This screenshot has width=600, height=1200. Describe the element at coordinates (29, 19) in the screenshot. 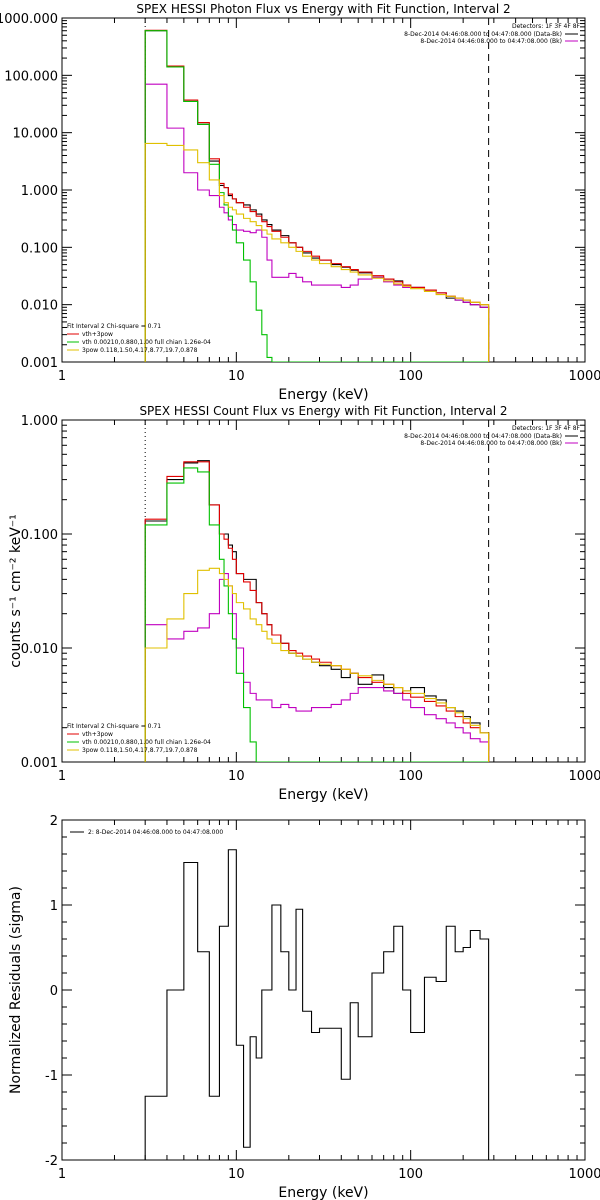

I see `y-tick-label: 1000.000` at that location.